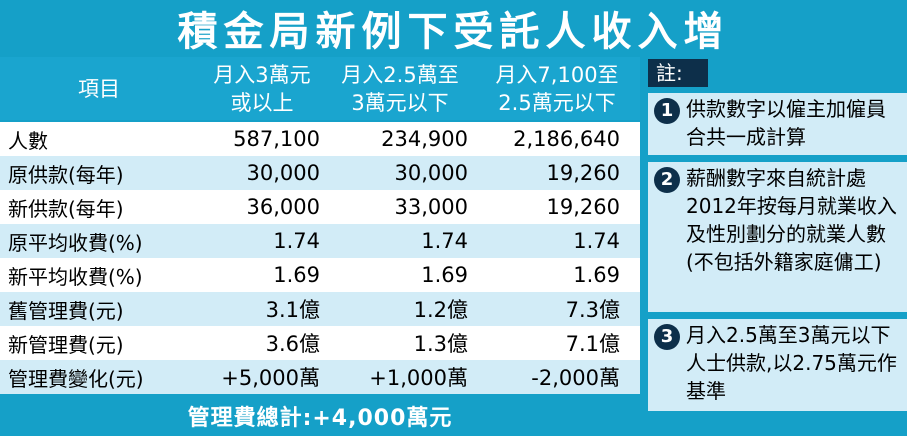  Describe the element at coordinates (66, 310) in the screenshot. I see `row-label: 舊管理費(元)` at that location.